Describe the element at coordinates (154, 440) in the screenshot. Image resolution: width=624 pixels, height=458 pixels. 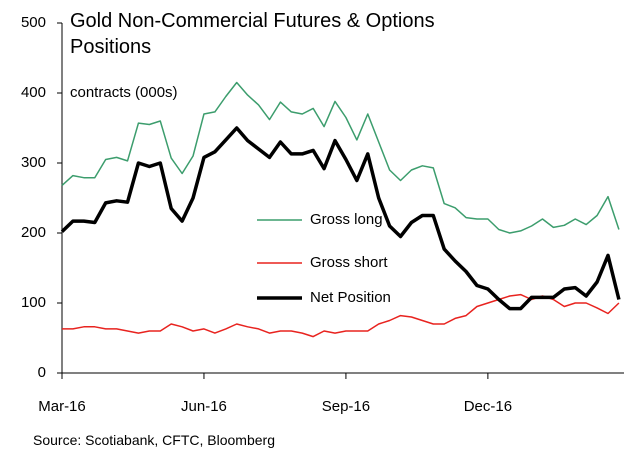
I see `source-note: Source: Scotiabank, CFTC, Bloomberg` at that location.